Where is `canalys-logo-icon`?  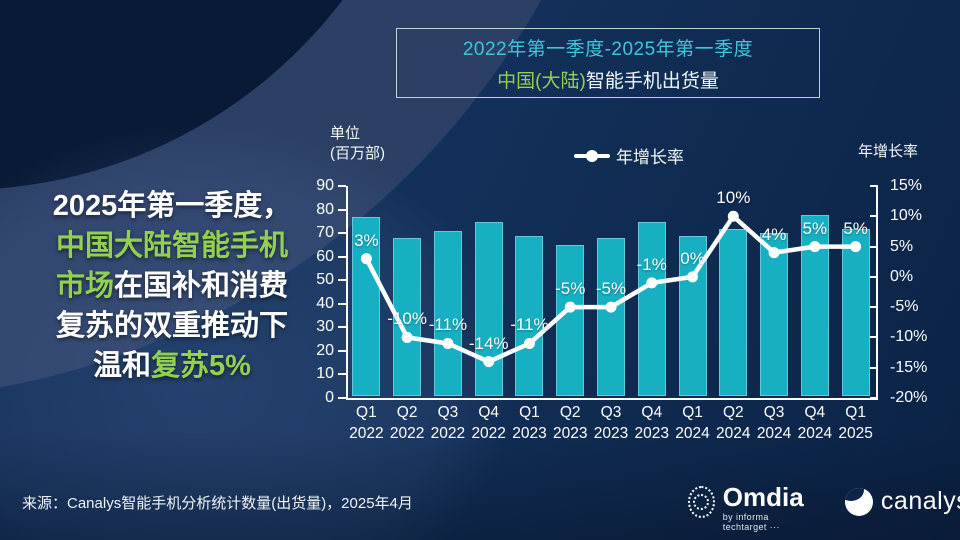
canalys-logo-icon is located at coordinates (858, 501).